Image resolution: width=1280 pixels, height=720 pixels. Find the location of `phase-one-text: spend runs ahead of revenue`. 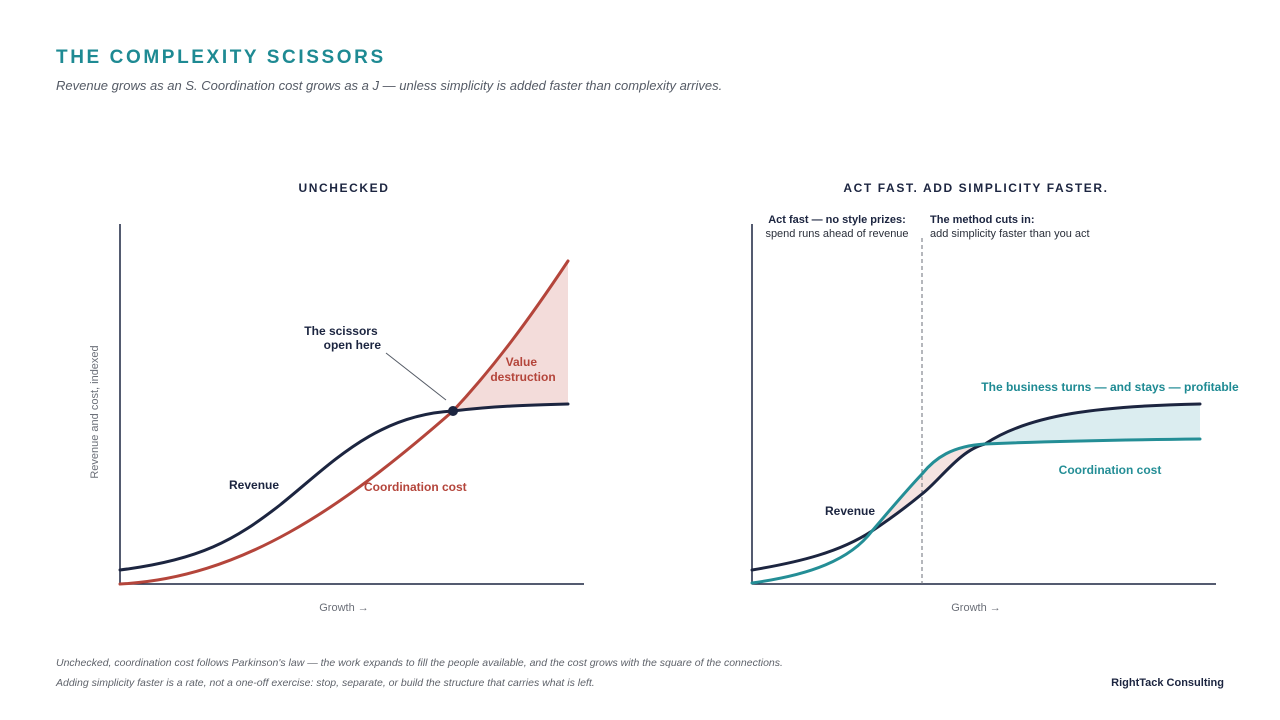

phase-one-text: spend runs ahead of revenue is located at coordinates (836, 234).